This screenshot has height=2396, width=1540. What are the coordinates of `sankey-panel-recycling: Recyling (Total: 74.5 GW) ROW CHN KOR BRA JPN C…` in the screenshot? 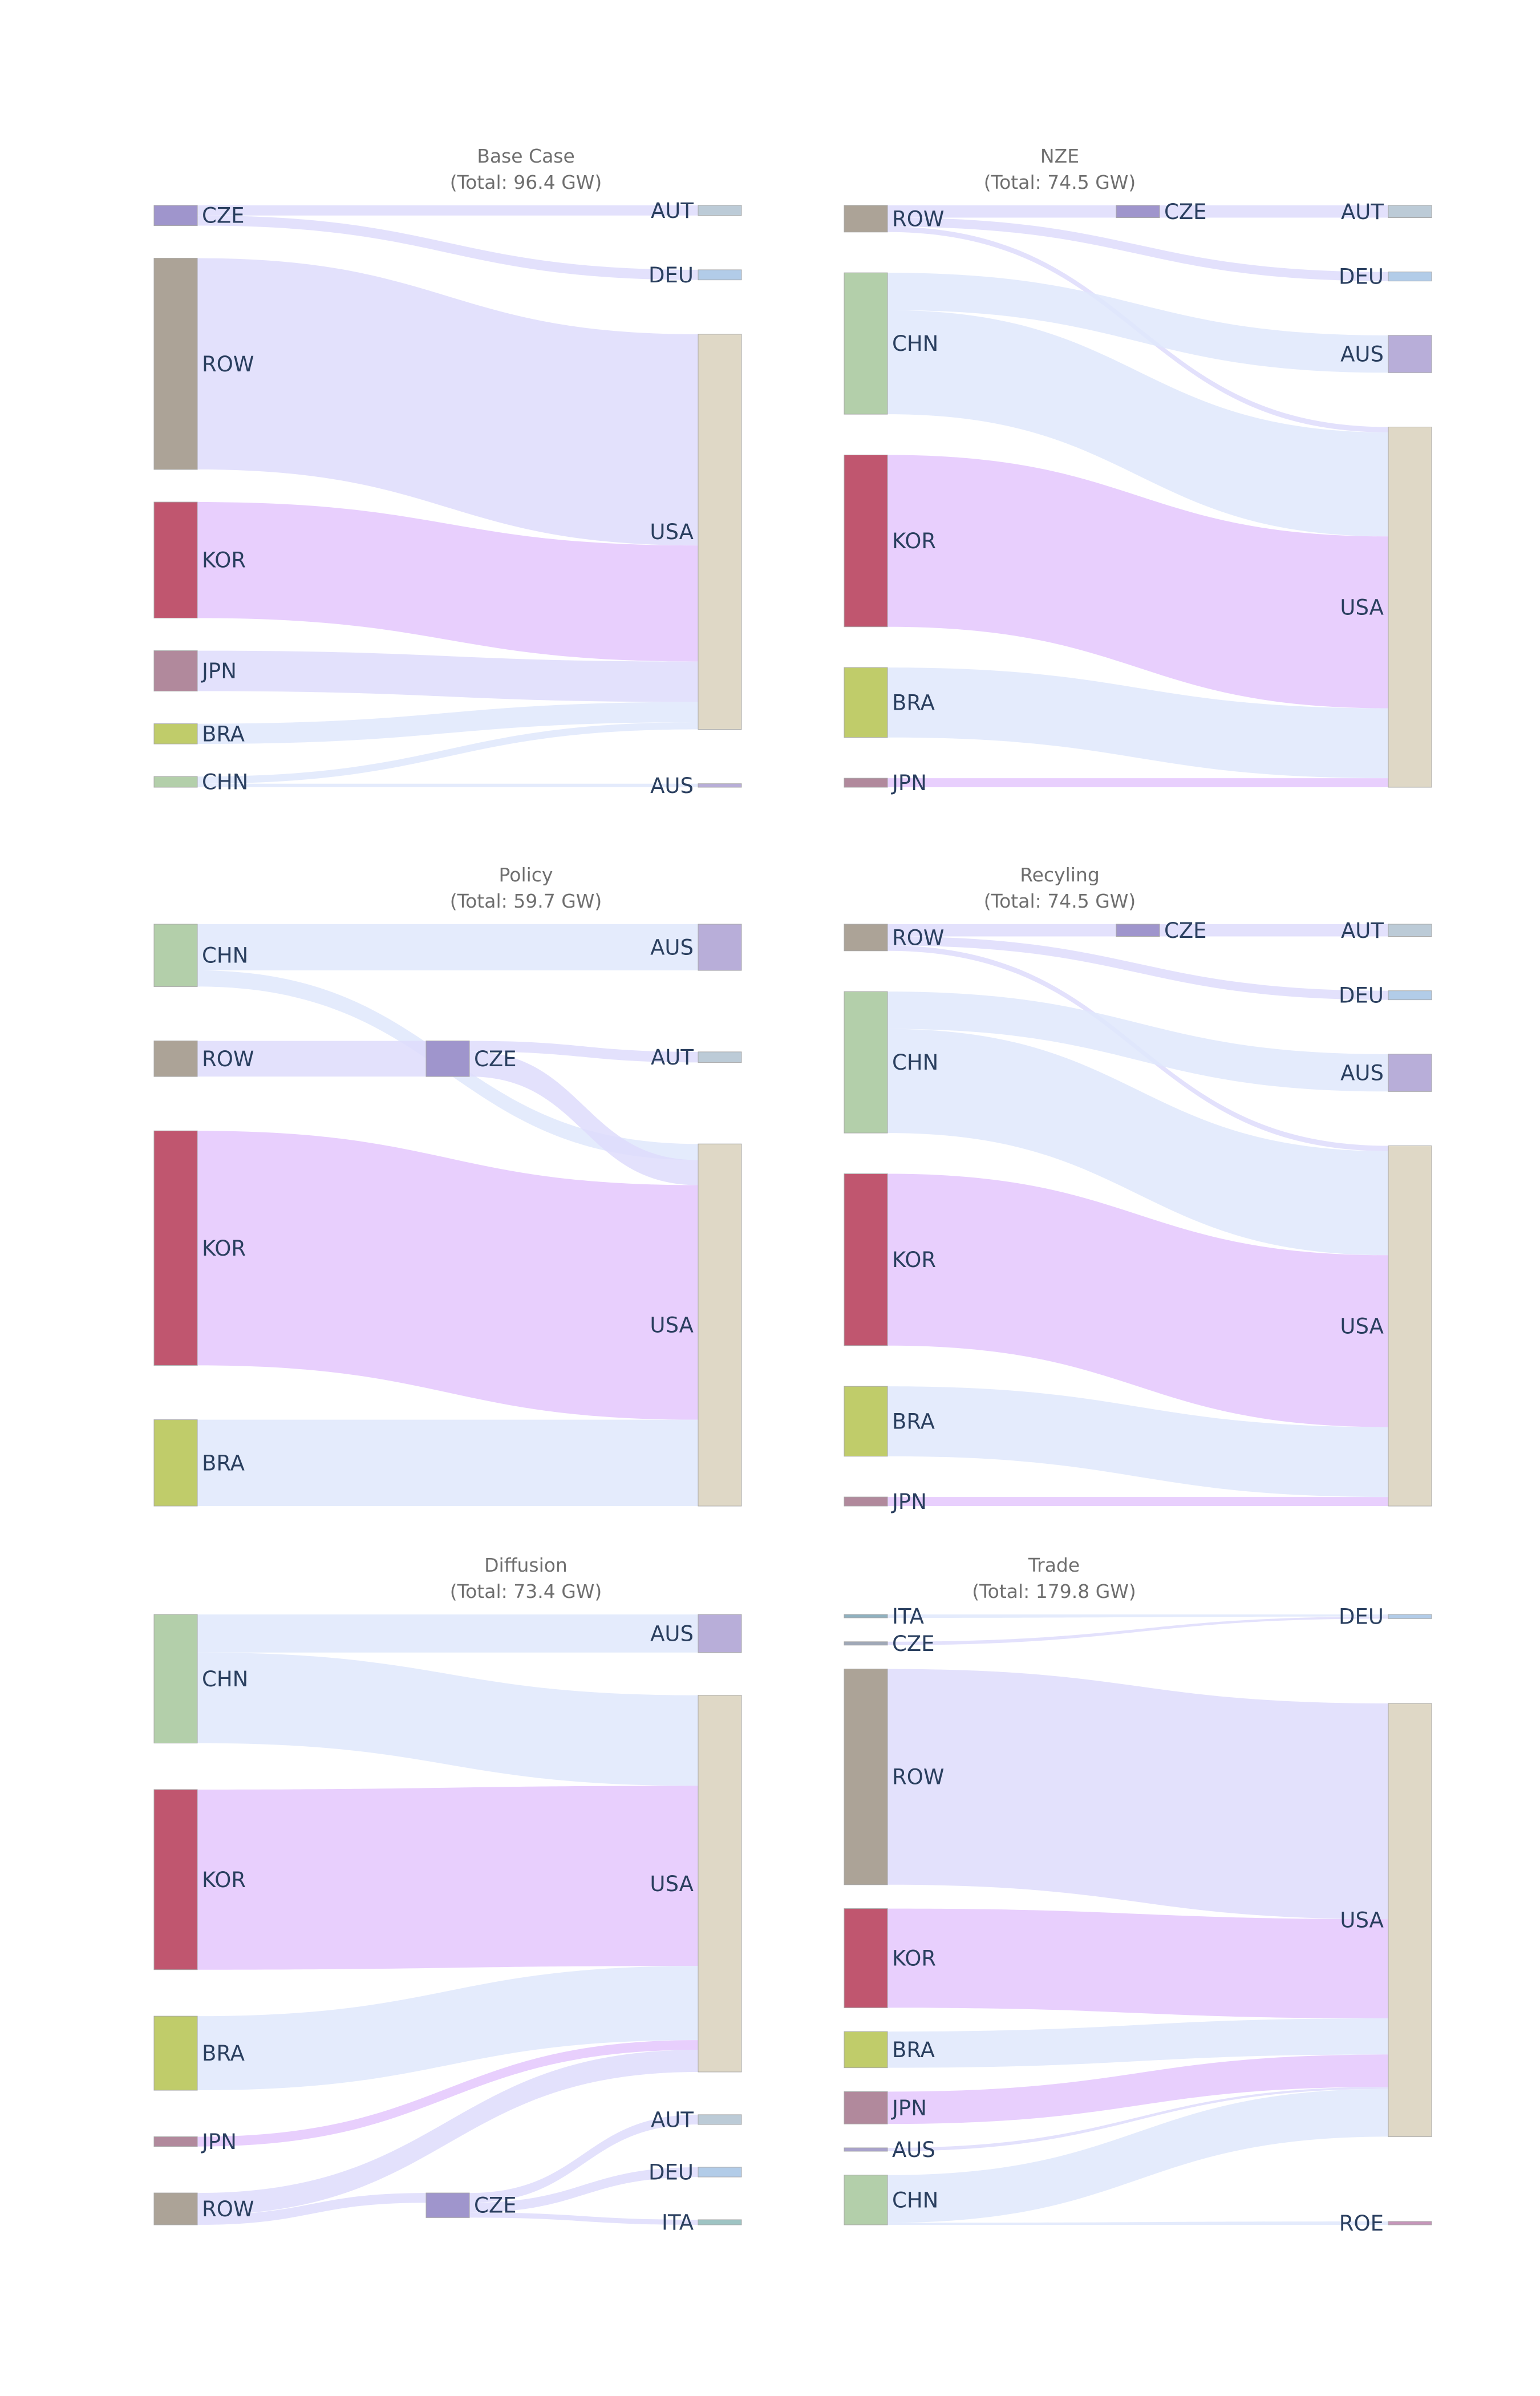 It's located at (1138, 1189).